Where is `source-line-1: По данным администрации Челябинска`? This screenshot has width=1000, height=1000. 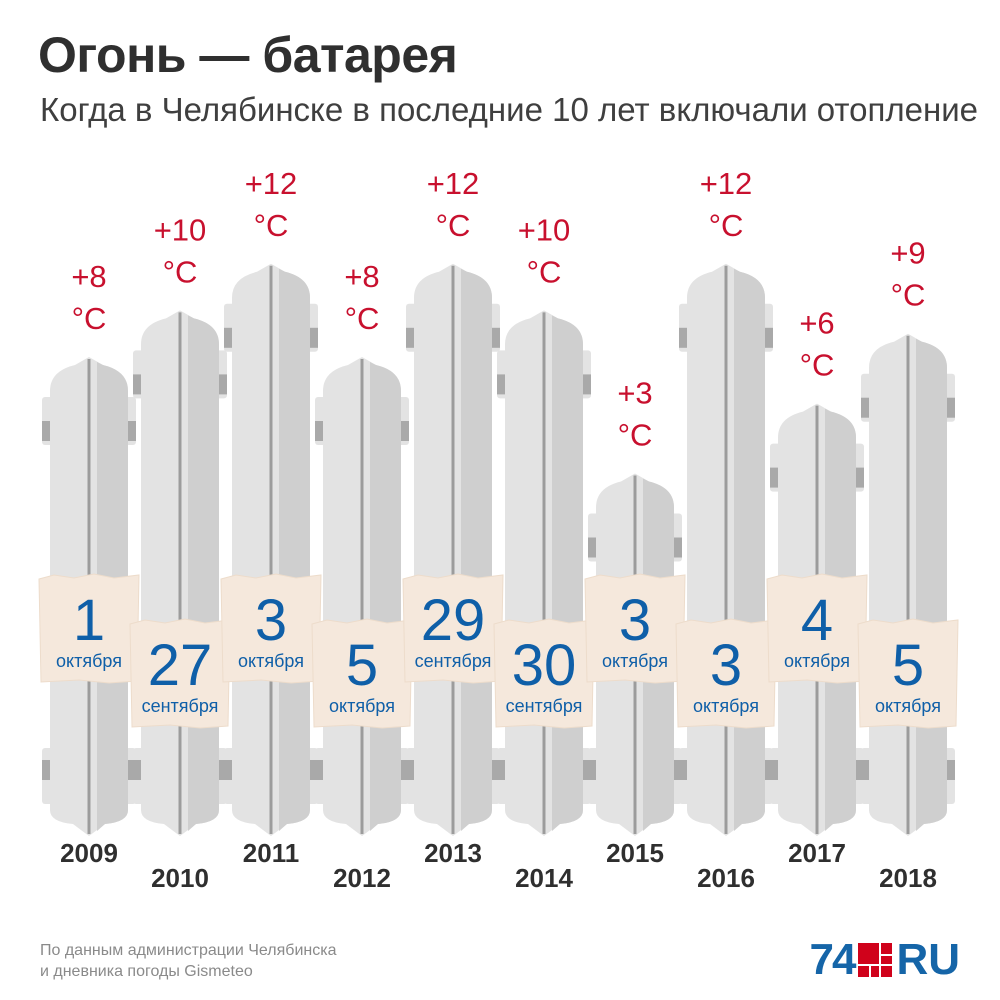 source-line-1: По данным администрации Челябинска is located at coordinates (188, 950).